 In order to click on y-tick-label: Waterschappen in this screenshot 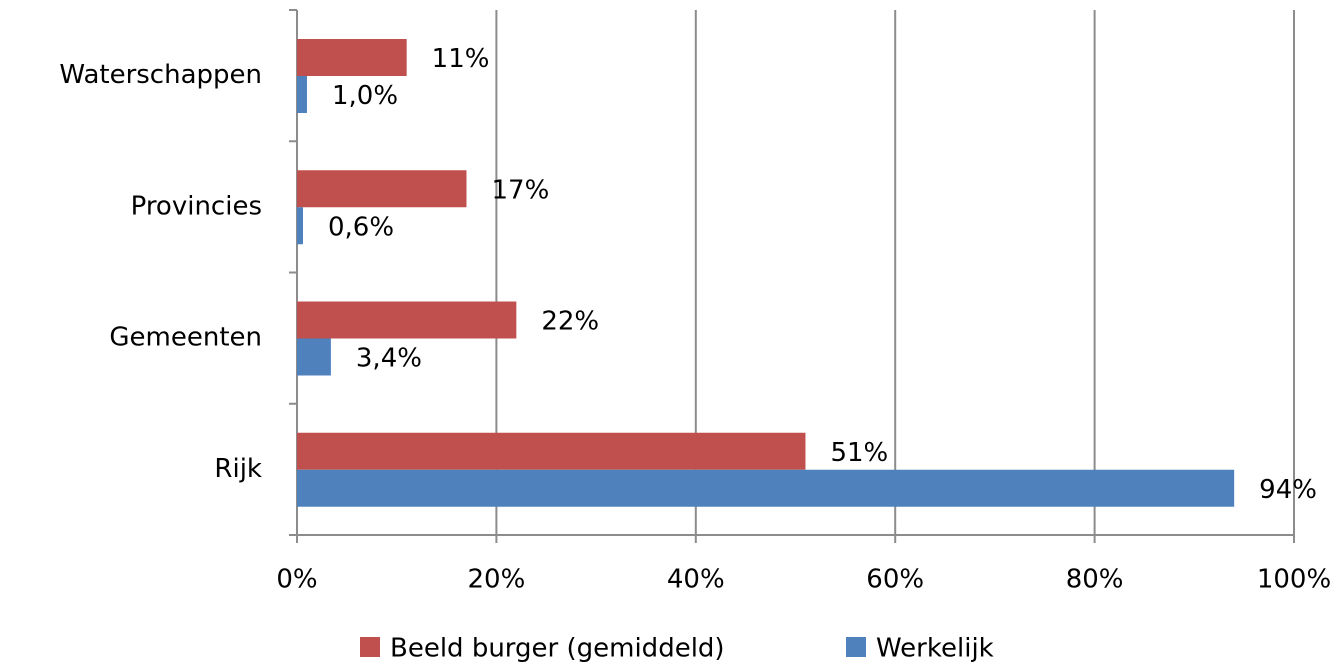, I will do `click(160, 75)`.